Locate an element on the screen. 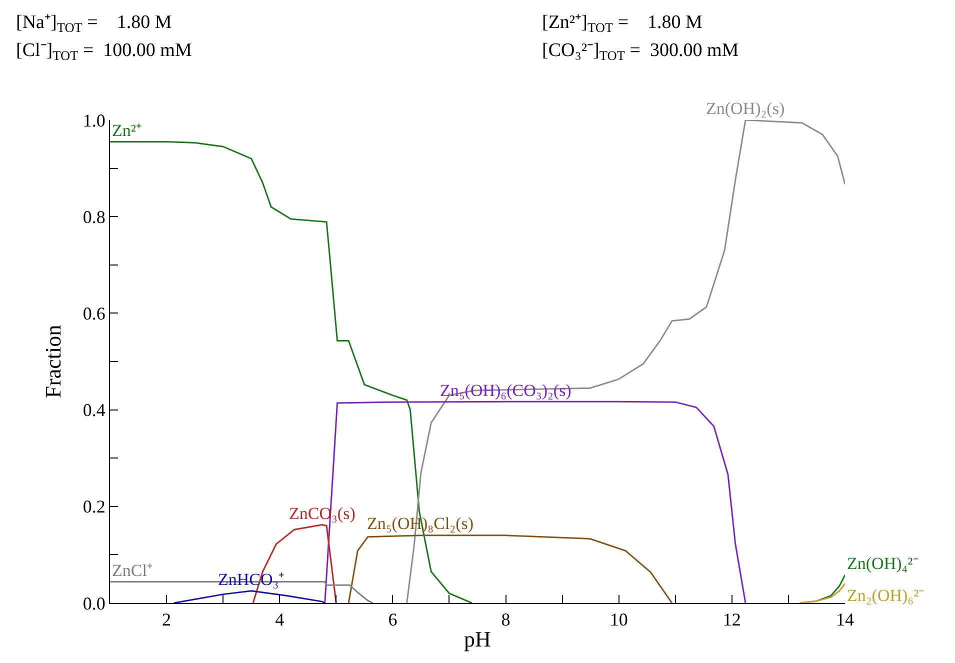  series-label: ZnCl⁺ is located at coordinates (132, 570).